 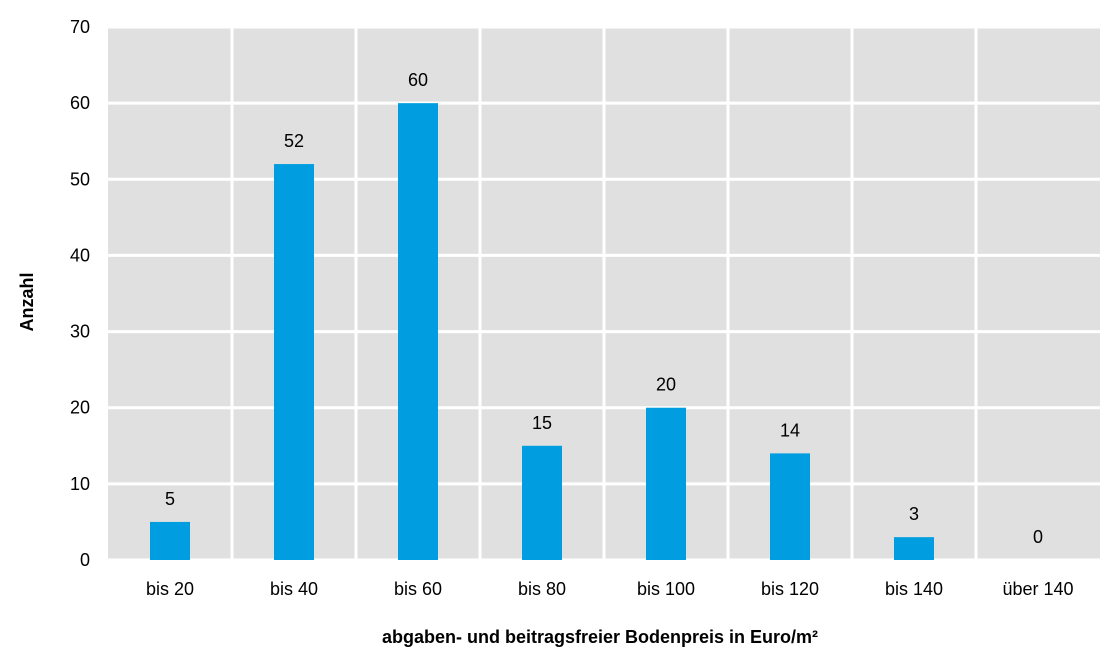 I want to click on y-tick-label: 0, so click(x=85, y=560).